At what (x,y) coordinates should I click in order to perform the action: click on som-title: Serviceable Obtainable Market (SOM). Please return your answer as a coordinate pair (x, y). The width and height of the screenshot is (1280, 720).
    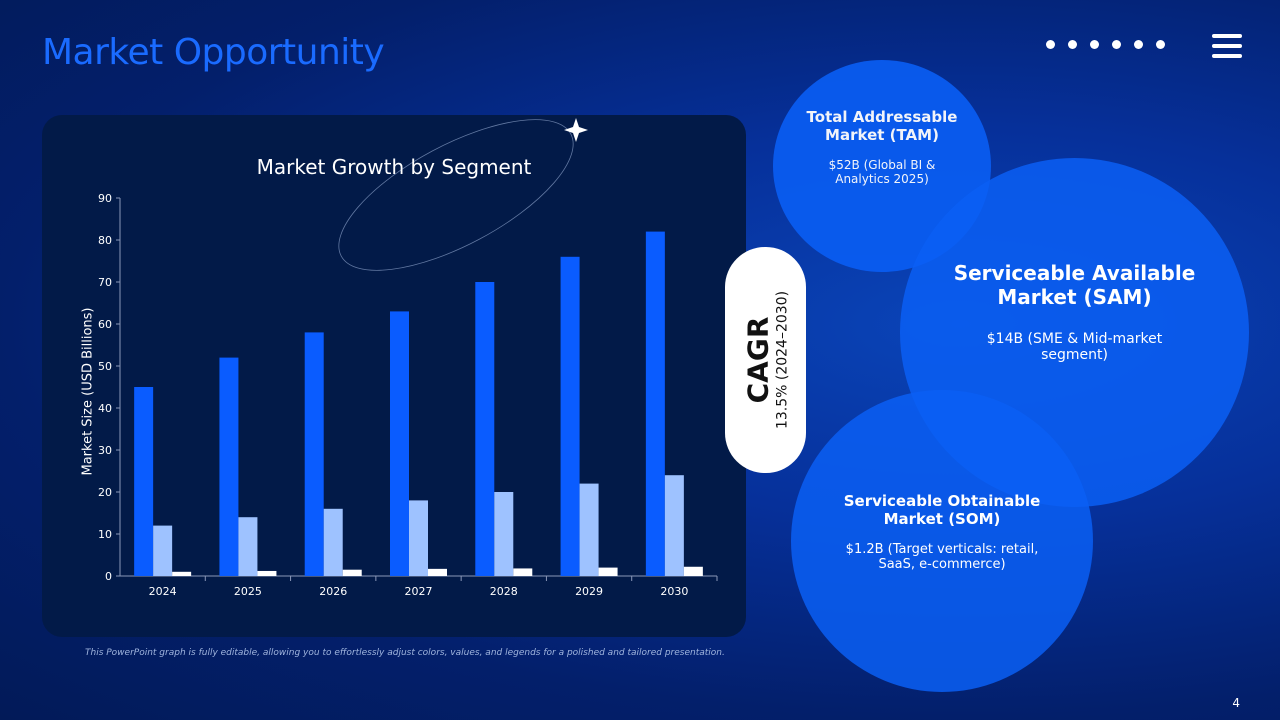
    Looking at the image, I should click on (942, 510).